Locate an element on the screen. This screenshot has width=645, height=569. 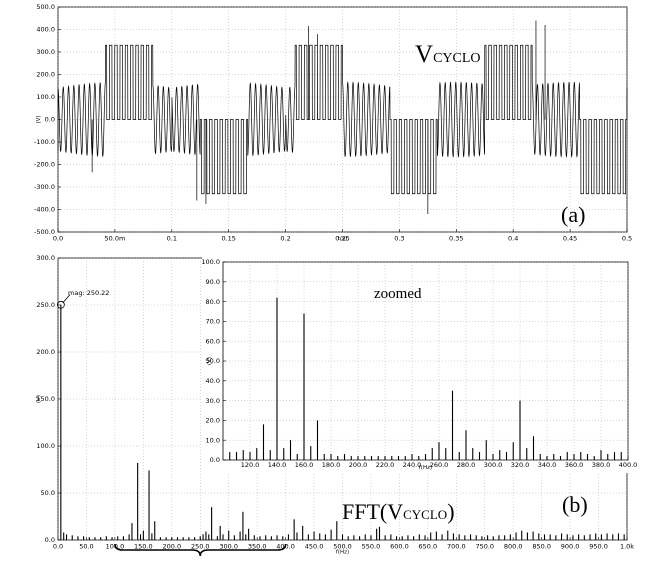
x-tick-label: 280.0 is located at coordinates (466, 465).